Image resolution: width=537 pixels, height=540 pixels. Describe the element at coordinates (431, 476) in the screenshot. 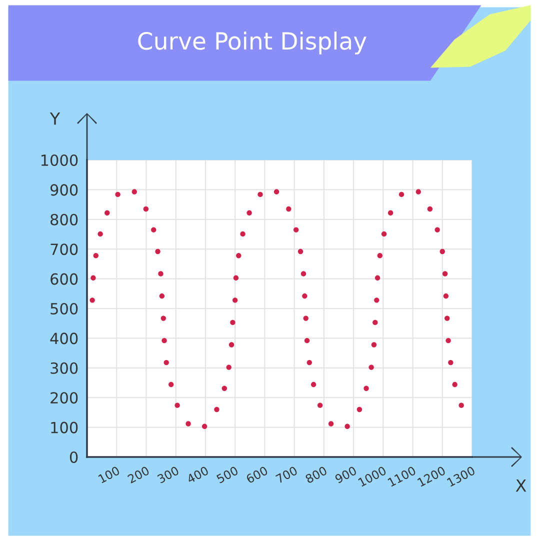

I see `x-tick-label: 1200` at that location.